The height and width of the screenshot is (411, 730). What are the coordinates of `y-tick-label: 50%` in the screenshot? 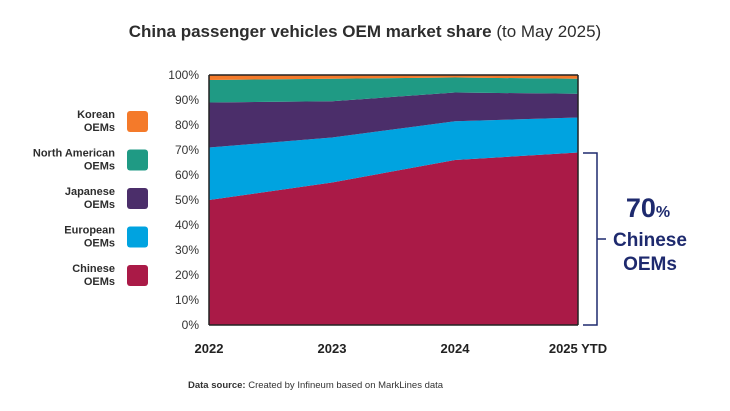 It's located at (187, 200).